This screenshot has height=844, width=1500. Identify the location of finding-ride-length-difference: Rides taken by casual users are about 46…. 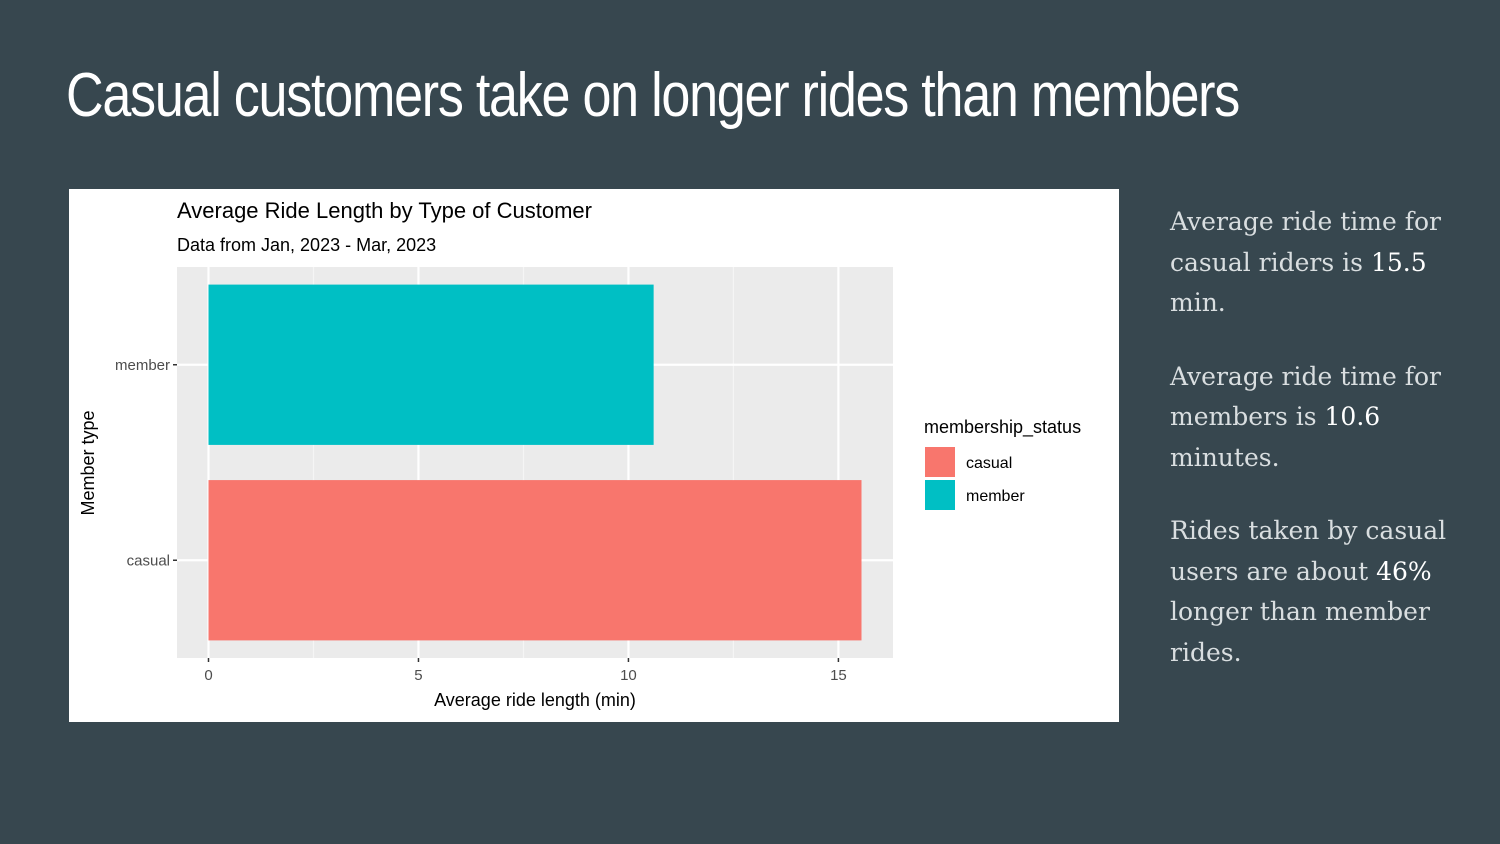
(1320, 592).